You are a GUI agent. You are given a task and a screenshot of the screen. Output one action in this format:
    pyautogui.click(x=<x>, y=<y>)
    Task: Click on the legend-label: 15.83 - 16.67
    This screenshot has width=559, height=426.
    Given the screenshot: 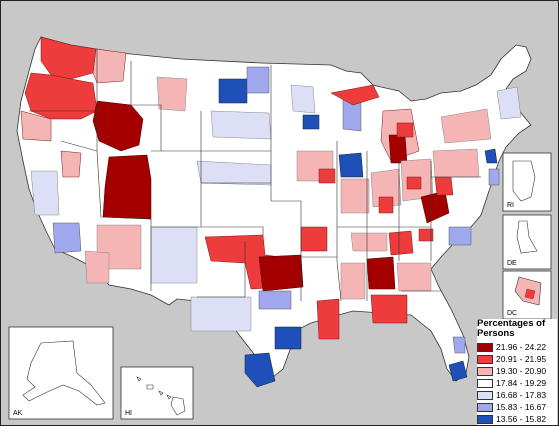 What is the action you would take?
    pyautogui.click(x=521, y=407)
    